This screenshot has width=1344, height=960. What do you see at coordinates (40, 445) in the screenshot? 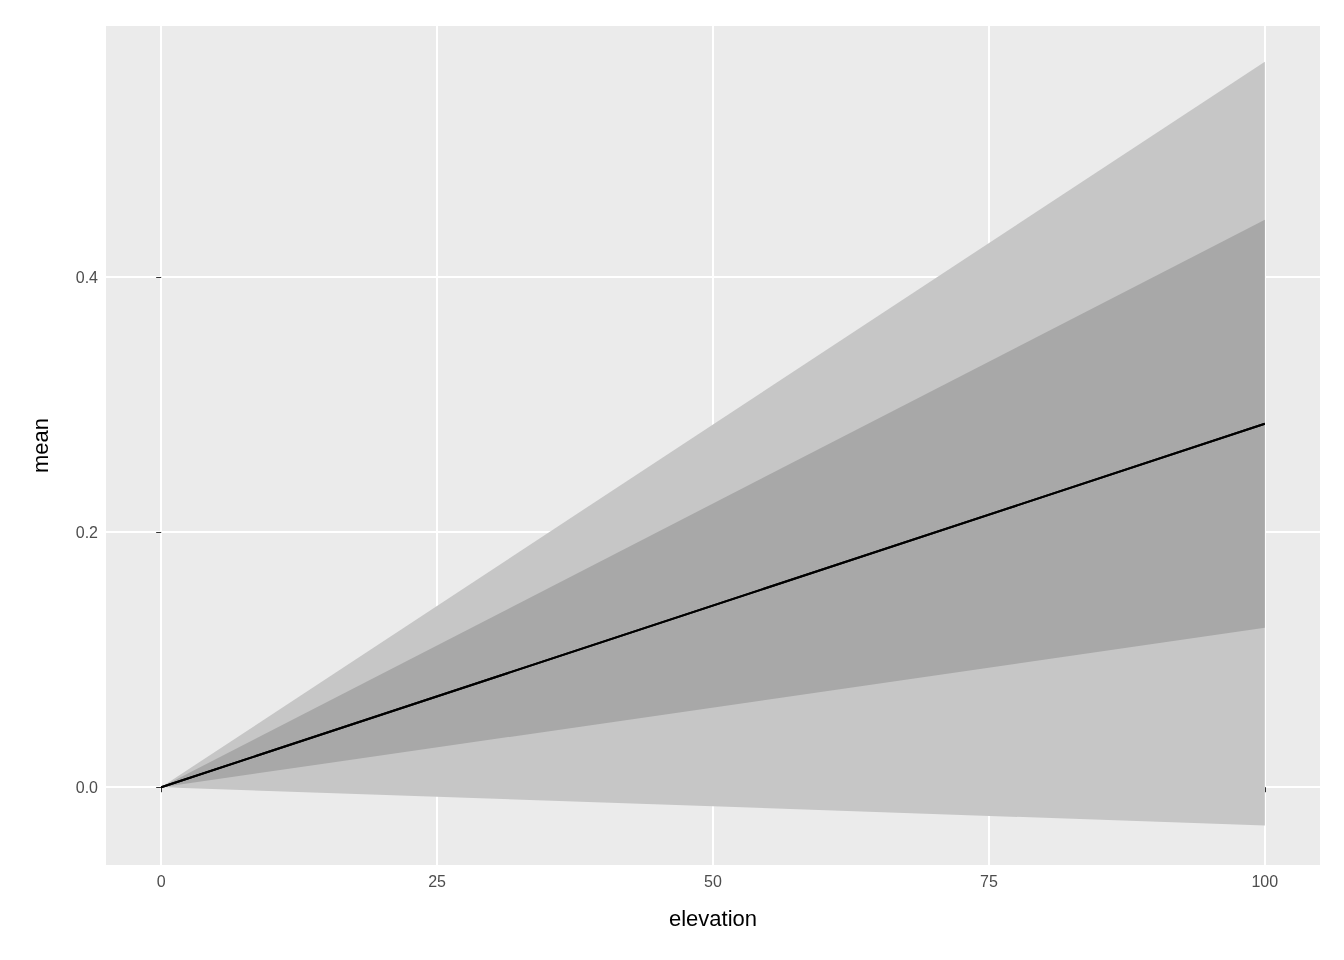
I see `y-axis-title: mean` at bounding box center [40, 445].